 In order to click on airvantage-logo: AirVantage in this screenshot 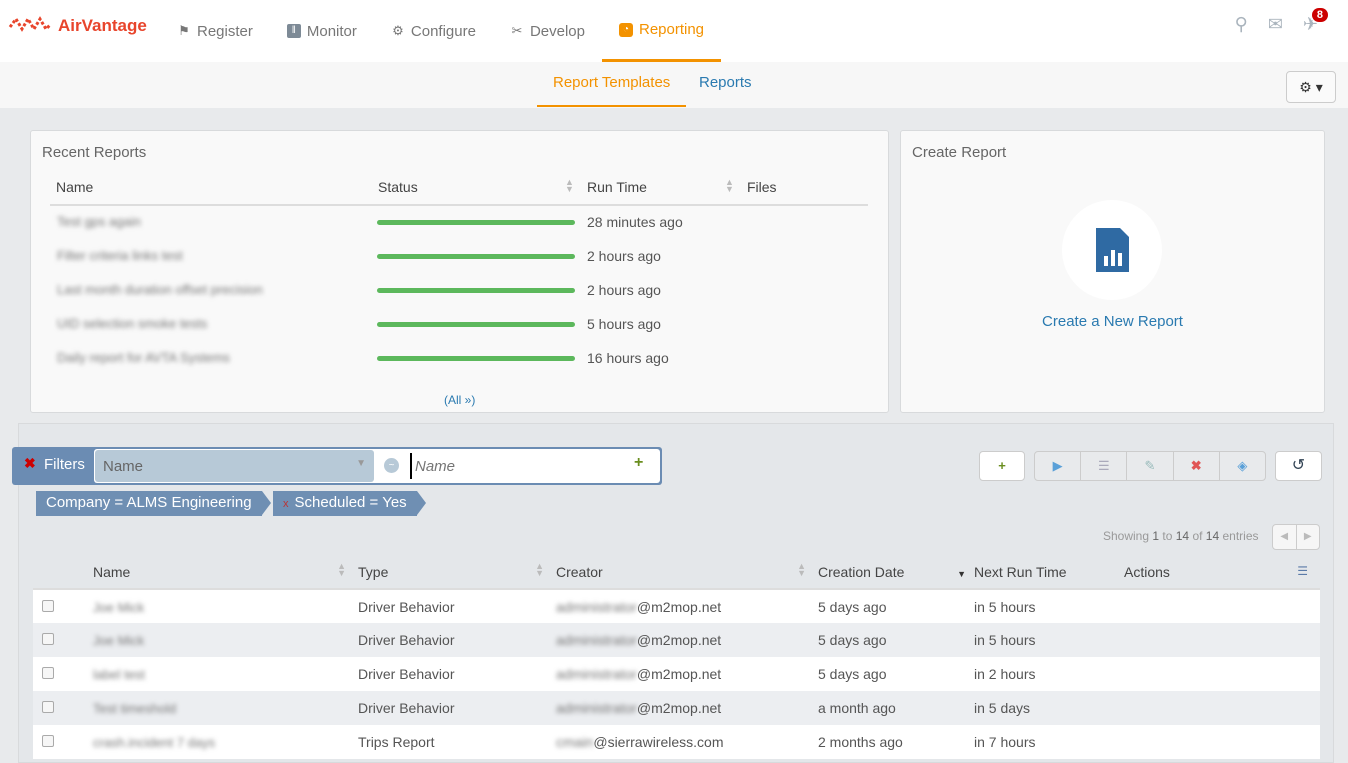, I will do `click(77, 26)`.